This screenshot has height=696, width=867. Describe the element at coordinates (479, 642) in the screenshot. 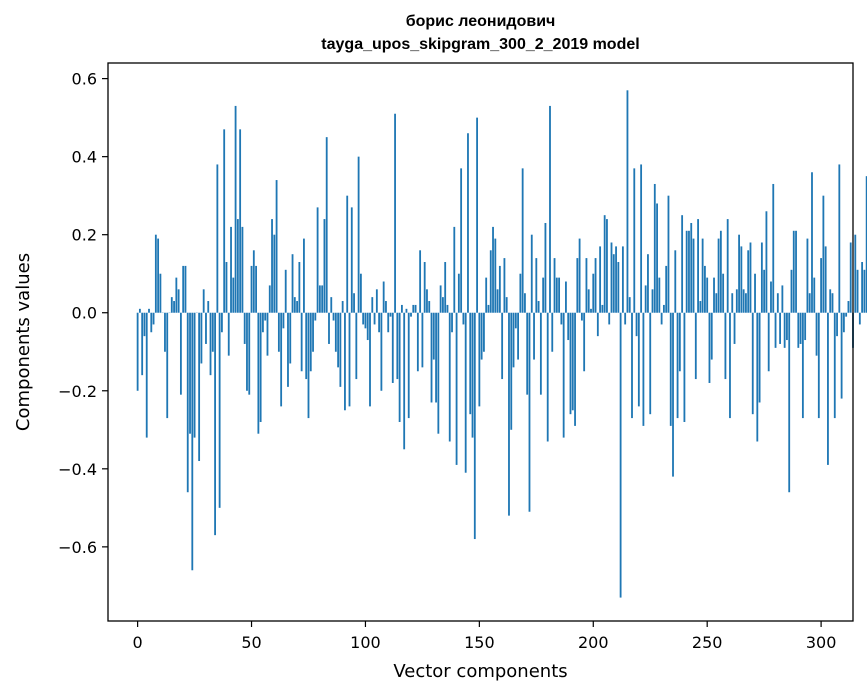

I see `x-tick-label: 150` at that location.